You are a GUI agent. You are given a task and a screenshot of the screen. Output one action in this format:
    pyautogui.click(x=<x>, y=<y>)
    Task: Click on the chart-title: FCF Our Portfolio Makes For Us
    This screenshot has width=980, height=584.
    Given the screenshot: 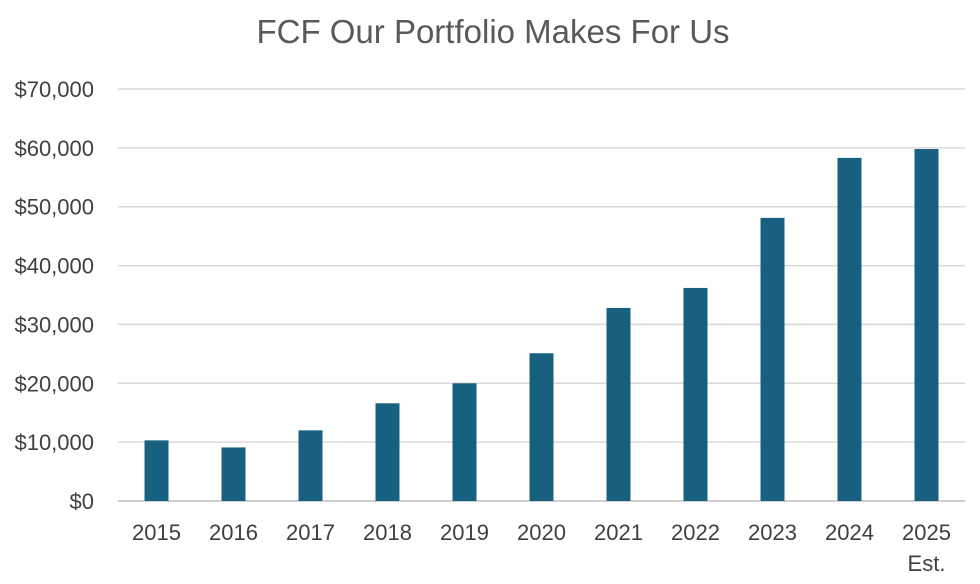 What is the action you would take?
    pyautogui.click(x=492, y=31)
    